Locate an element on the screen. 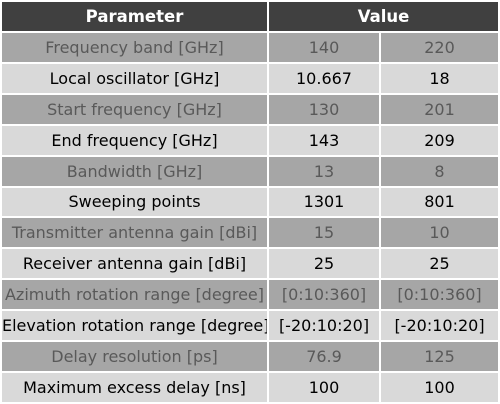  value-cell-2: 8 is located at coordinates (440, 171).